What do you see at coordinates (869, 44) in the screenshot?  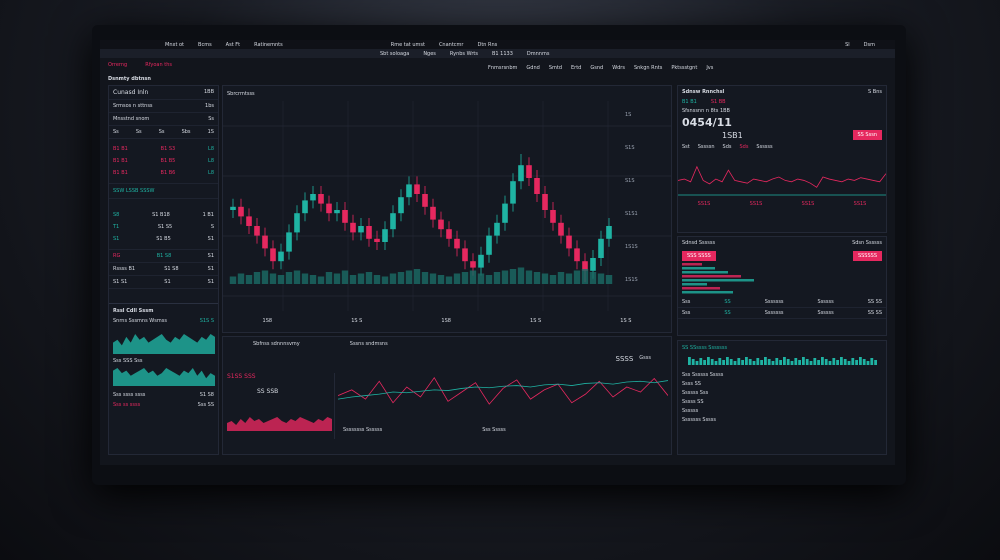 I see `menu-item: Dsm` at bounding box center [869, 44].